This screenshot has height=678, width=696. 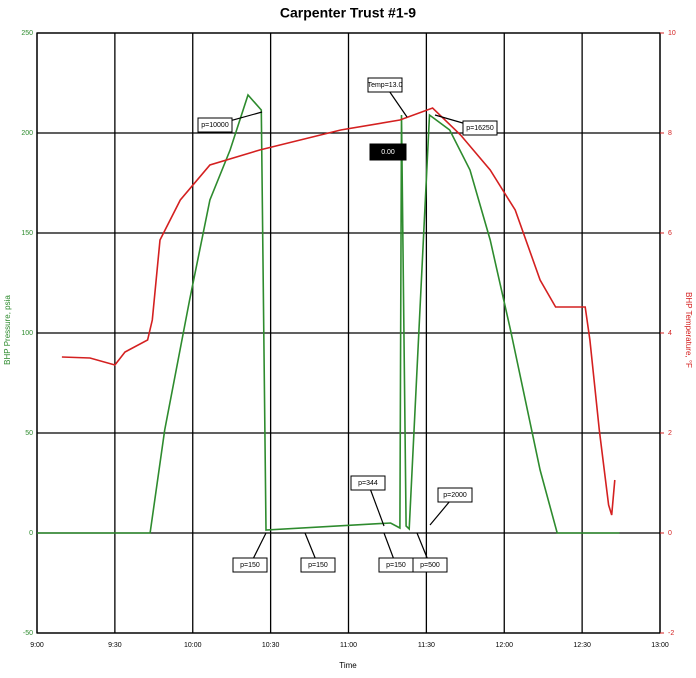 I want to click on y2-tick-label: -2, so click(x=671, y=633).